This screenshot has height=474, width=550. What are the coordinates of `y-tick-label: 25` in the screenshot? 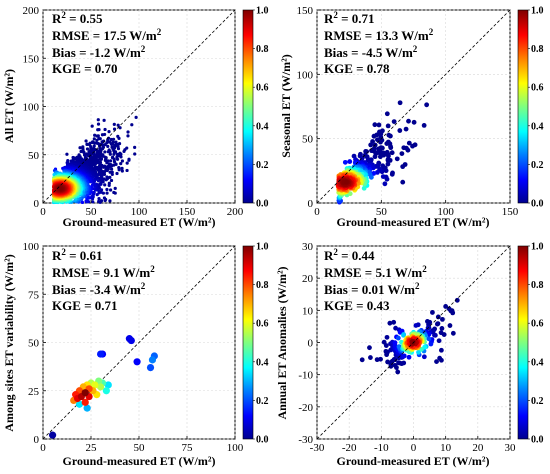 It's located at (34, 392).